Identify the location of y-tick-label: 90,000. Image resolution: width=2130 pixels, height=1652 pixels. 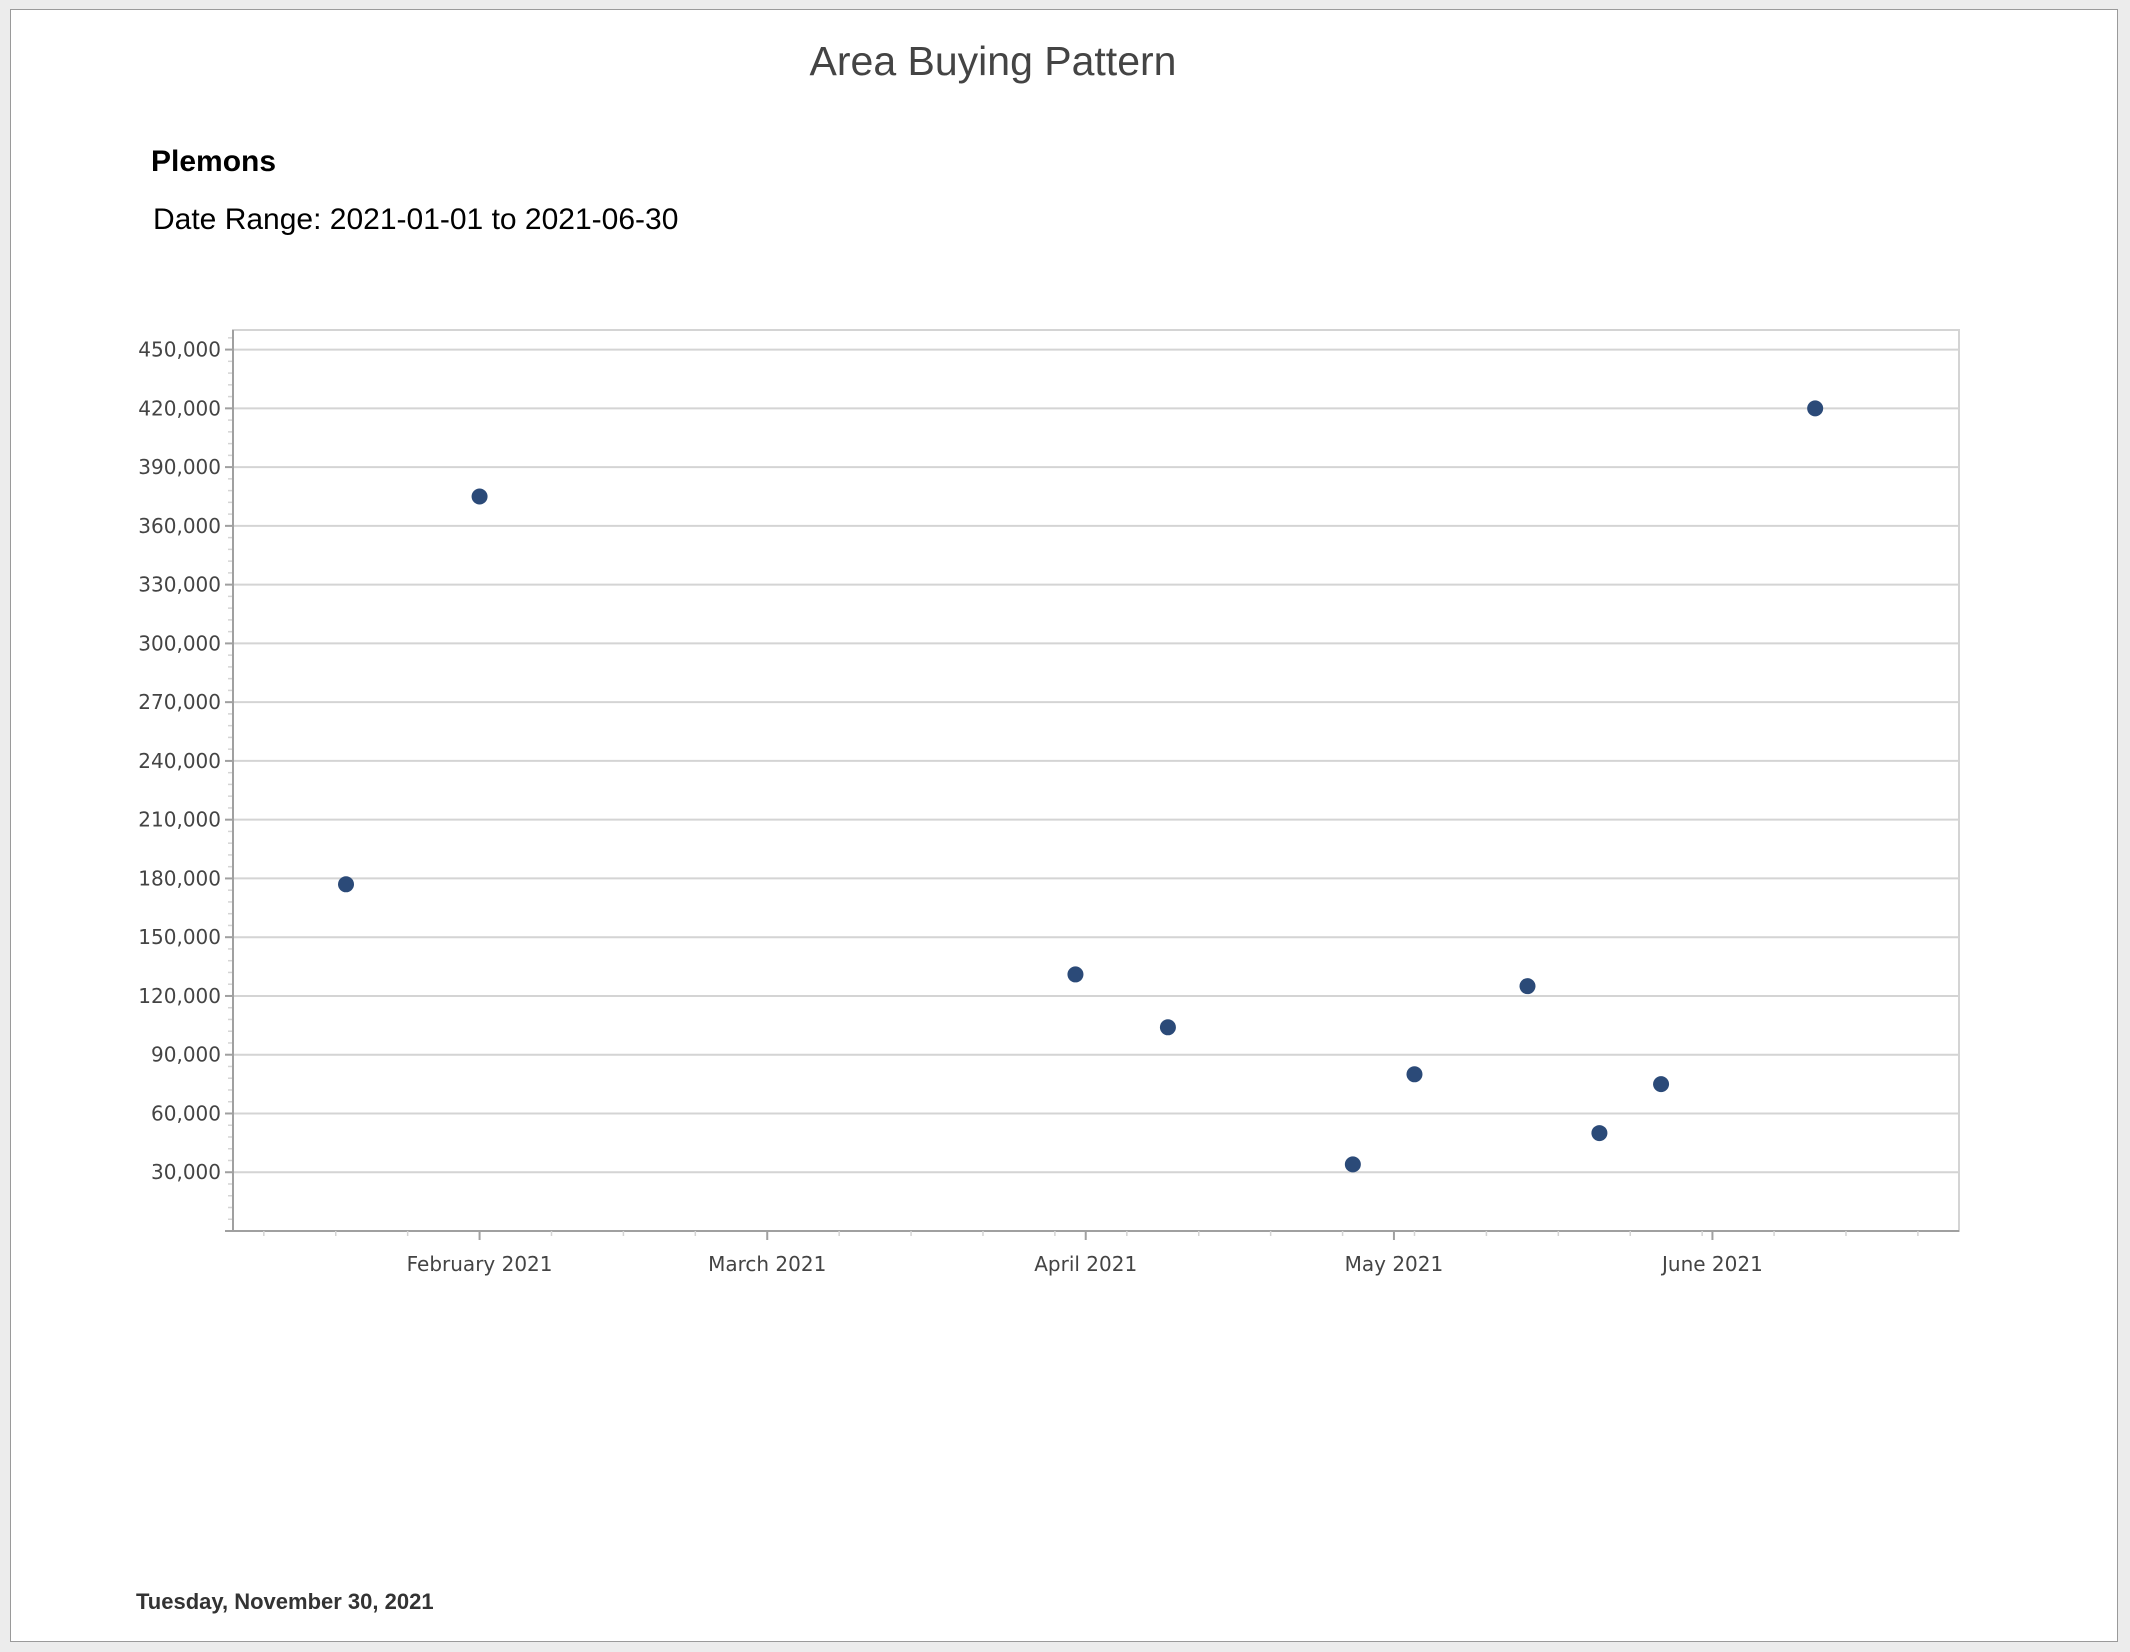
(186, 1055).